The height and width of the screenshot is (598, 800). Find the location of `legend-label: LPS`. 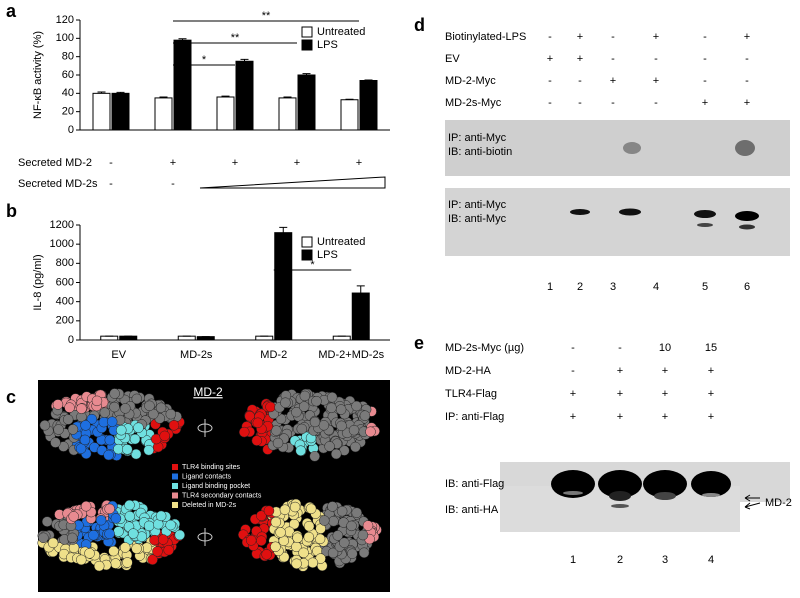

legend-label: LPS is located at coordinates (327, 45).